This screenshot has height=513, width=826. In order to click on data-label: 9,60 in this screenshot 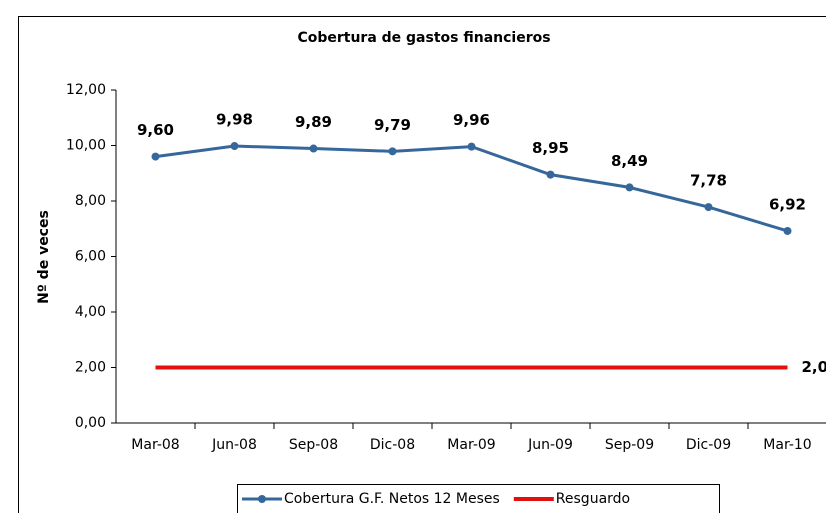, I will do `click(155, 130)`.